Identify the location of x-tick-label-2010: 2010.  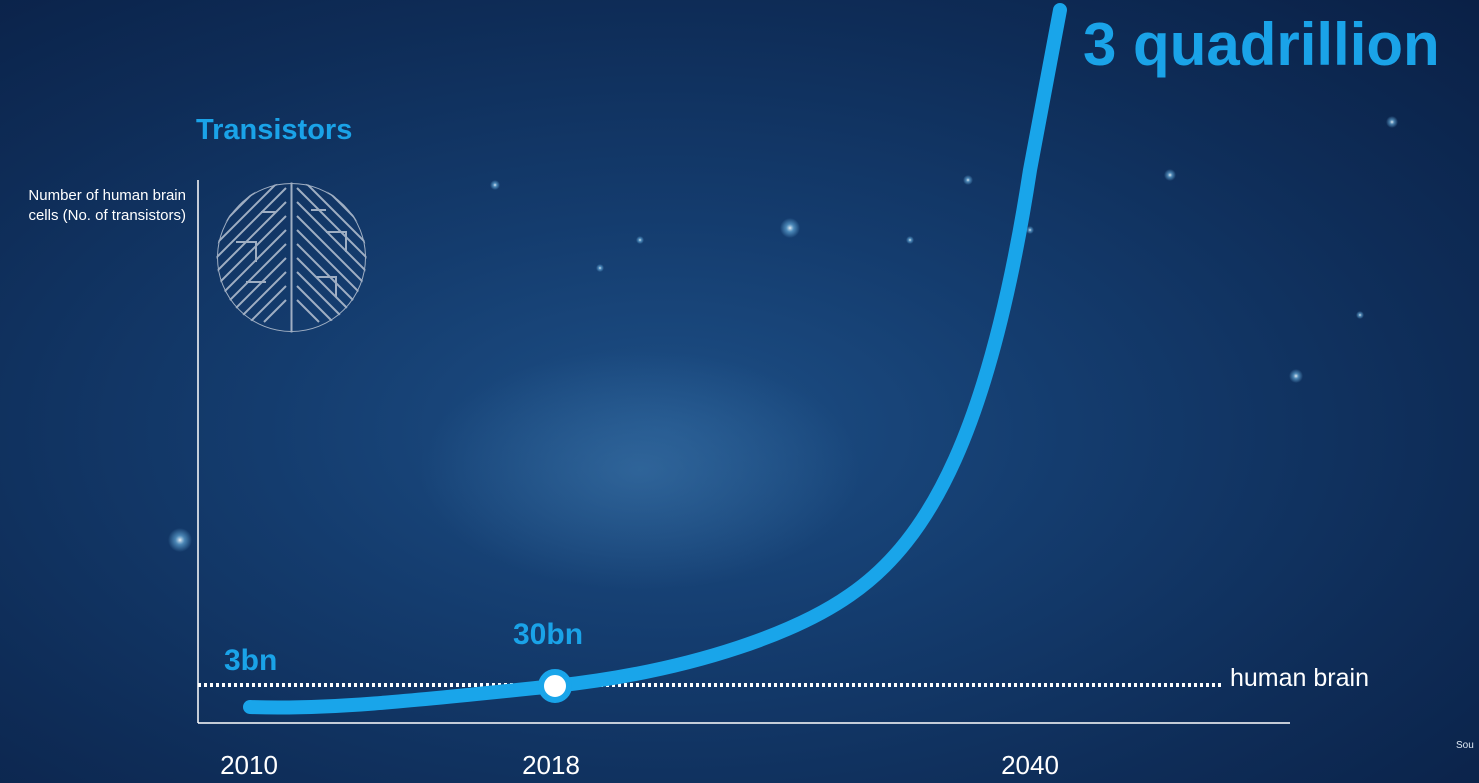
(249, 765).